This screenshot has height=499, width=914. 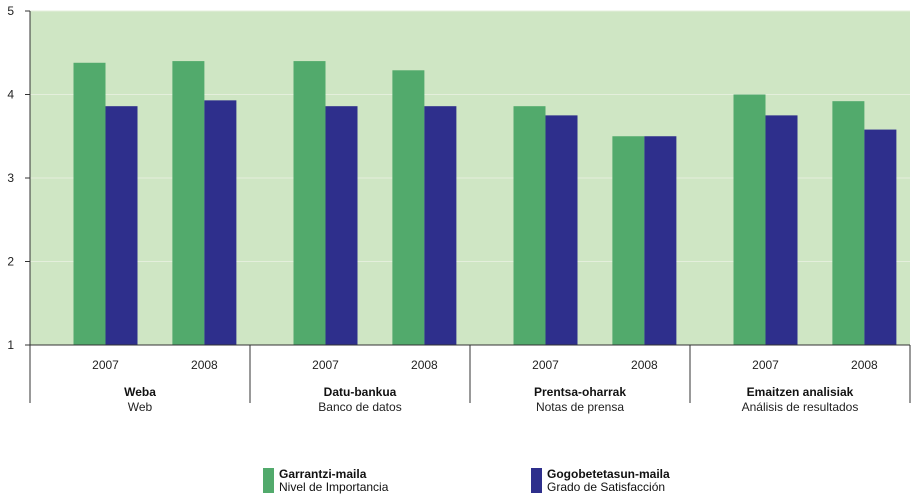 What do you see at coordinates (10, 262) in the screenshot?
I see `y-tick-label: 2` at bounding box center [10, 262].